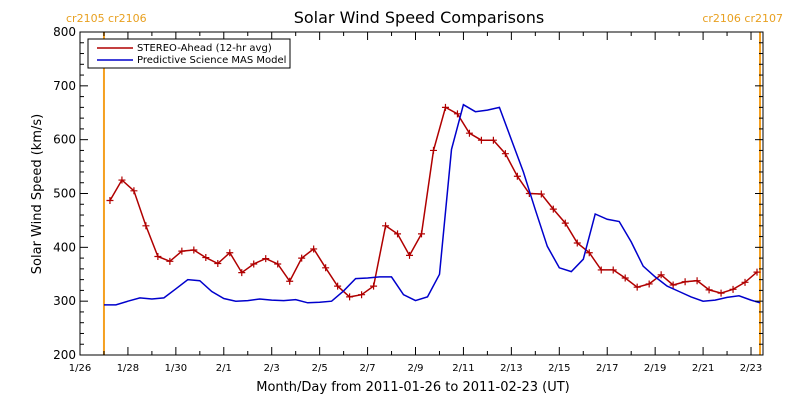 This screenshot has height=400, width=800. Describe the element at coordinates (211, 60) in the screenshot. I see `legend-label-model: Predictive Science MAS Model` at that location.